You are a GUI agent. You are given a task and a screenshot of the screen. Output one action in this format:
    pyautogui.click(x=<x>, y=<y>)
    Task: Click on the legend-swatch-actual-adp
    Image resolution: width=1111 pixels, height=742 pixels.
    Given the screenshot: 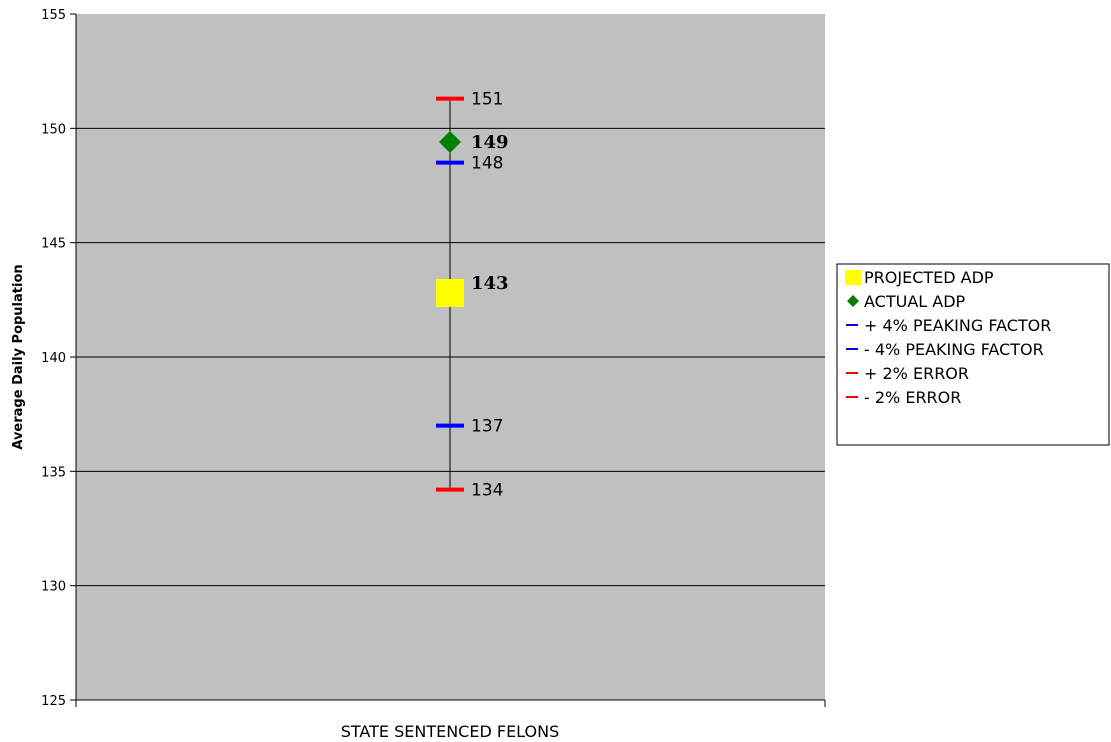 What is the action you would take?
    pyautogui.click(x=853, y=301)
    